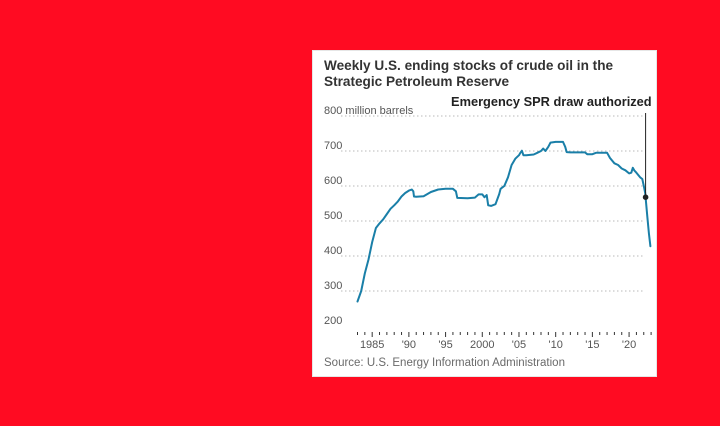 The width and height of the screenshot is (720, 426). What do you see at coordinates (519, 345) in the screenshot?
I see `x-tick-label-2005: '05` at bounding box center [519, 345].